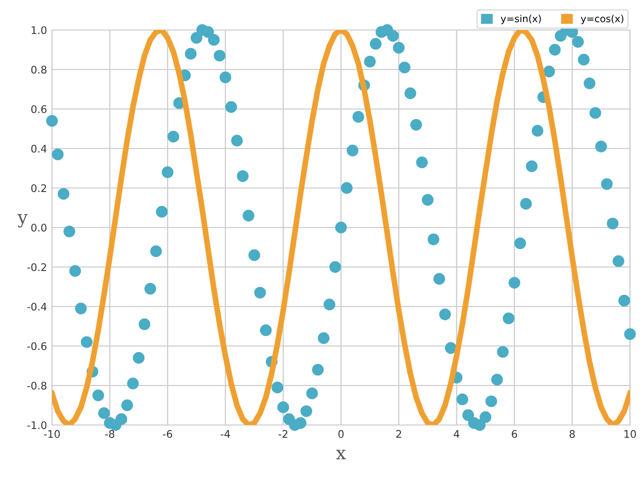  Describe the element at coordinates (38, 109) in the screenshot. I see `y-tick-label: 0.6` at that location.